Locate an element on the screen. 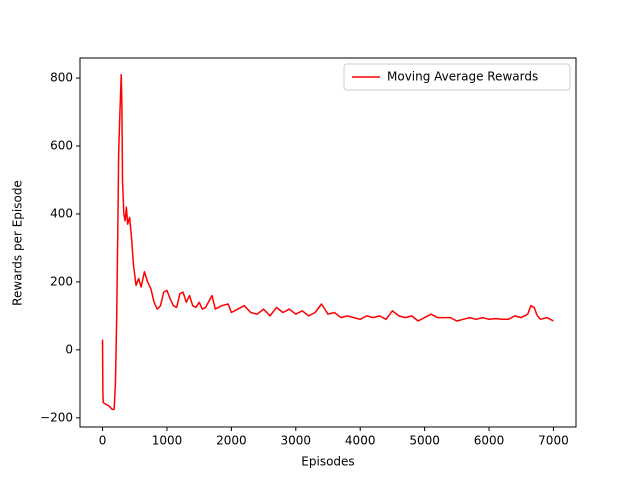 The image size is (640, 480). y-tick-label: 0 is located at coordinates (69, 349).